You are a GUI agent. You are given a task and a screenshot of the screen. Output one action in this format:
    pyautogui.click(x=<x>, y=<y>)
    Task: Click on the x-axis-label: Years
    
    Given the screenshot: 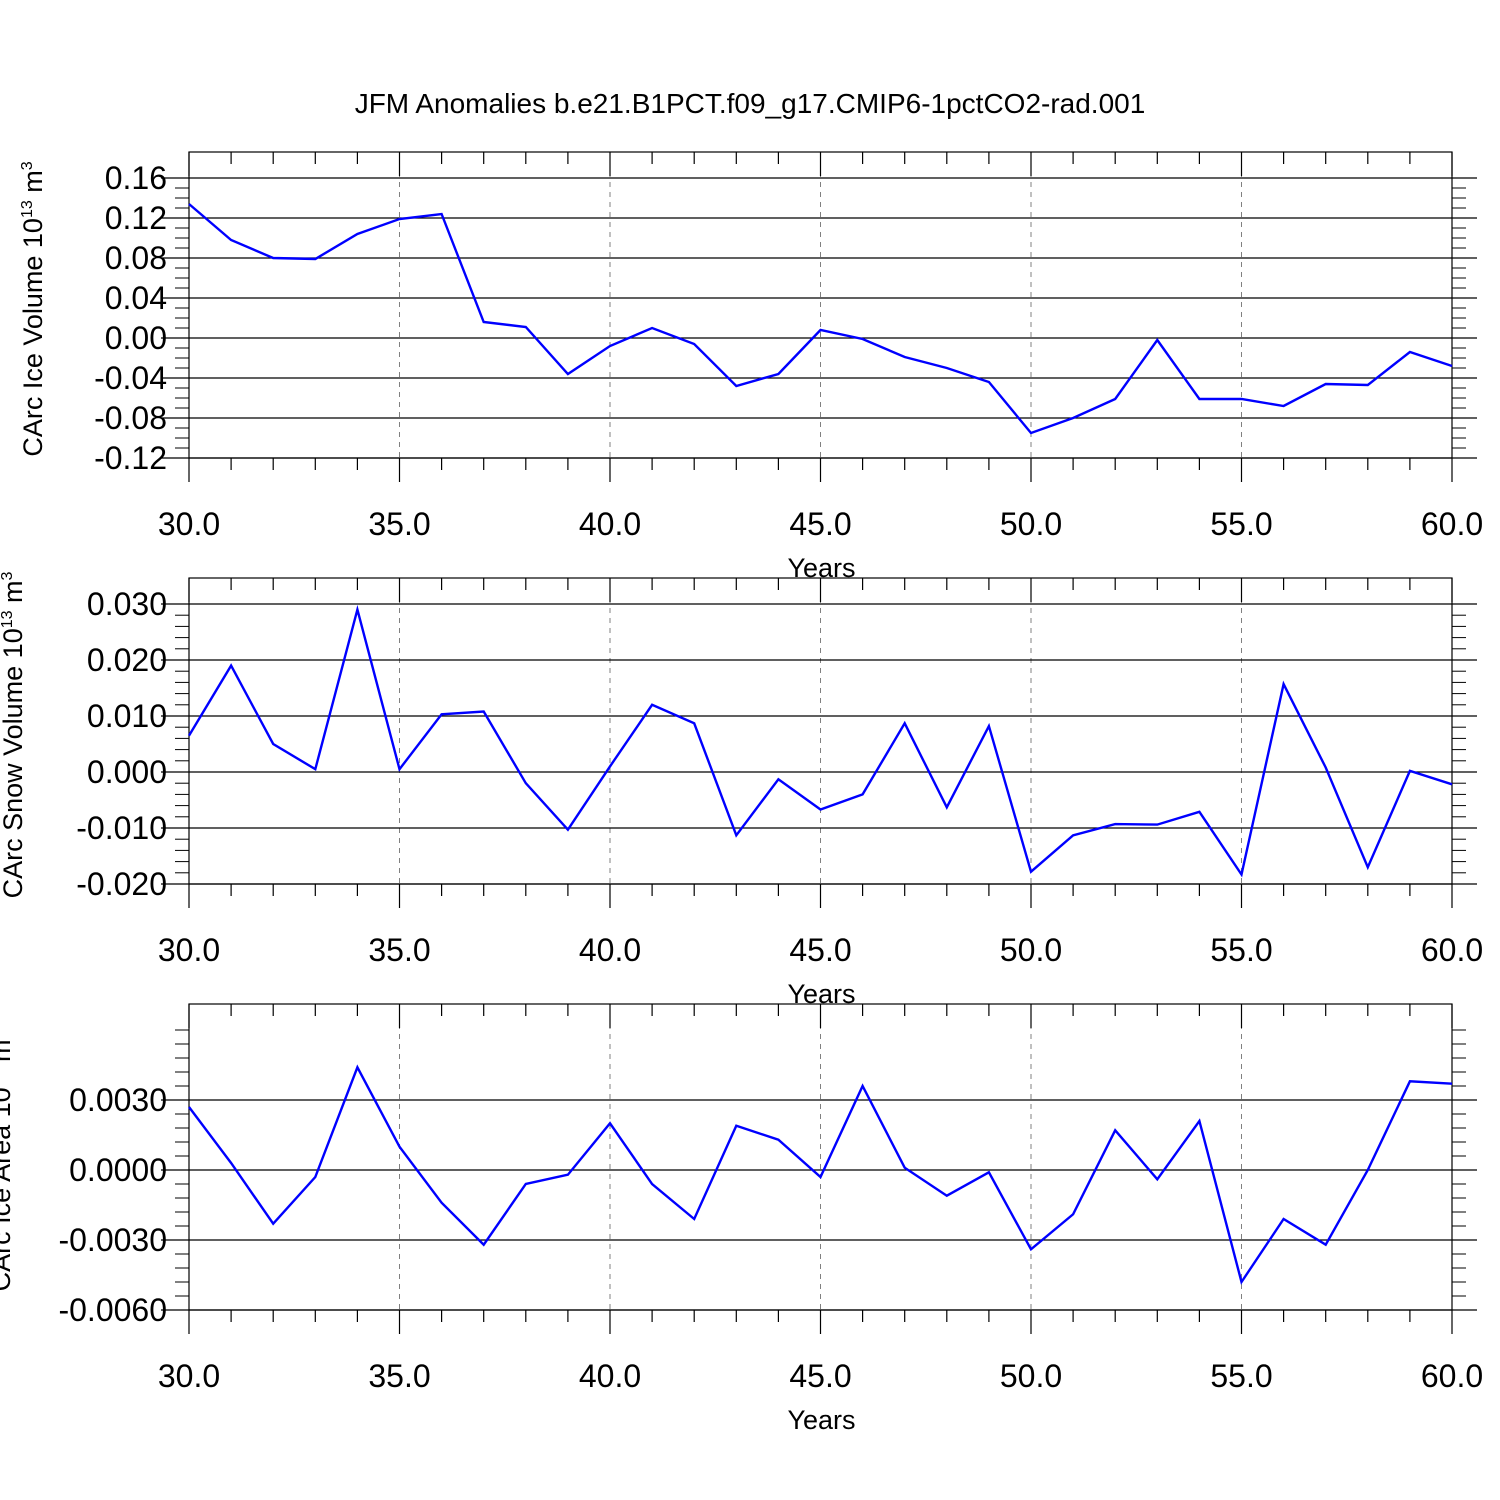 What is the action you would take?
    pyautogui.click(x=821, y=1420)
    